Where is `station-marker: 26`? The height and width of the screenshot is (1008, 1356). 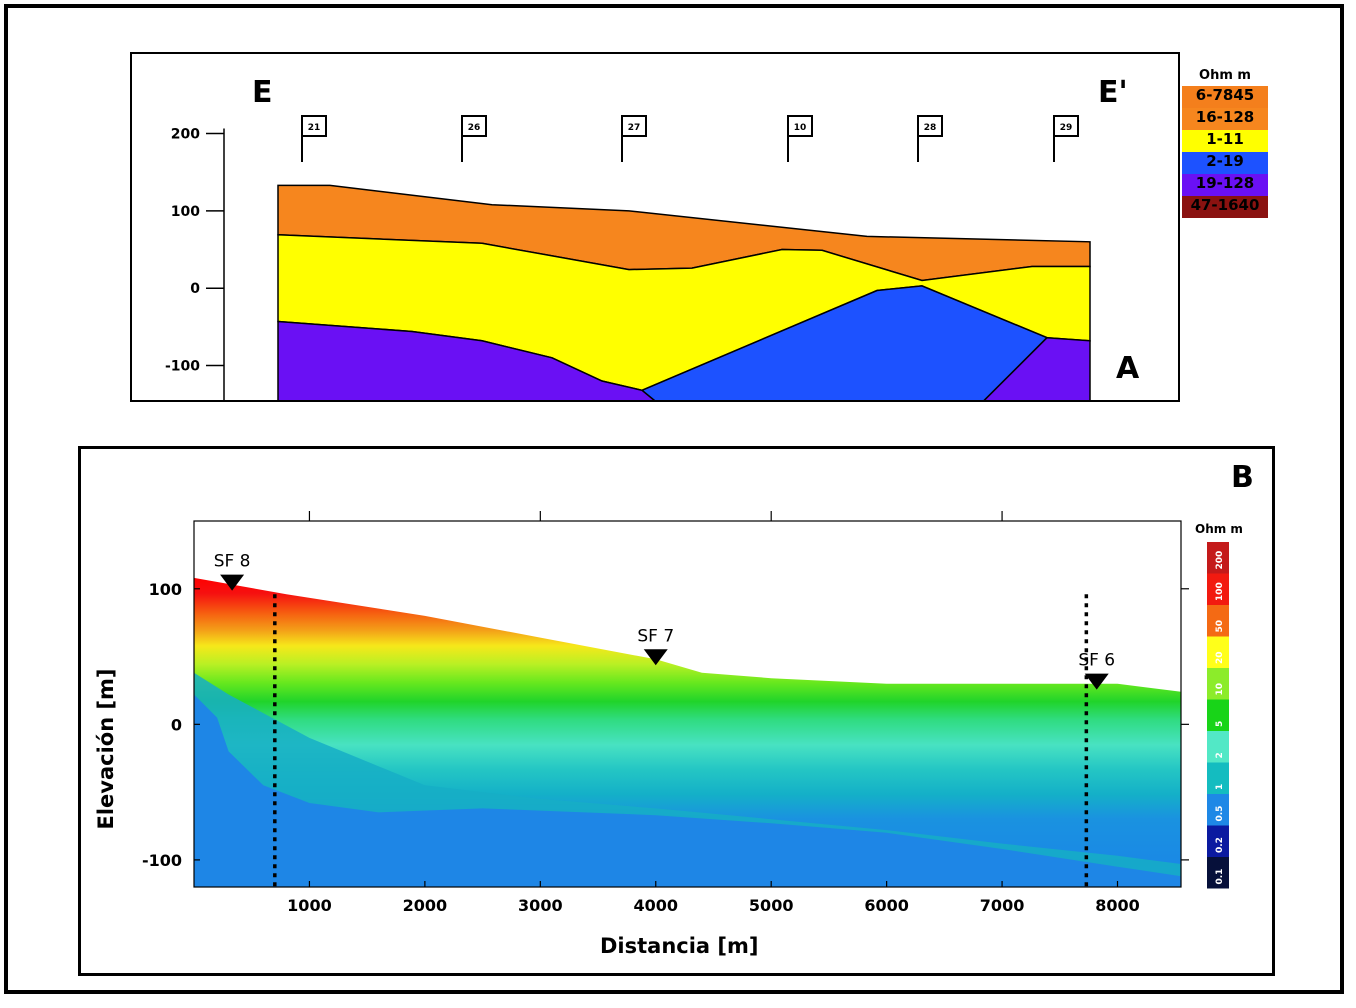 station-marker: 26 is located at coordinates (474, 138).